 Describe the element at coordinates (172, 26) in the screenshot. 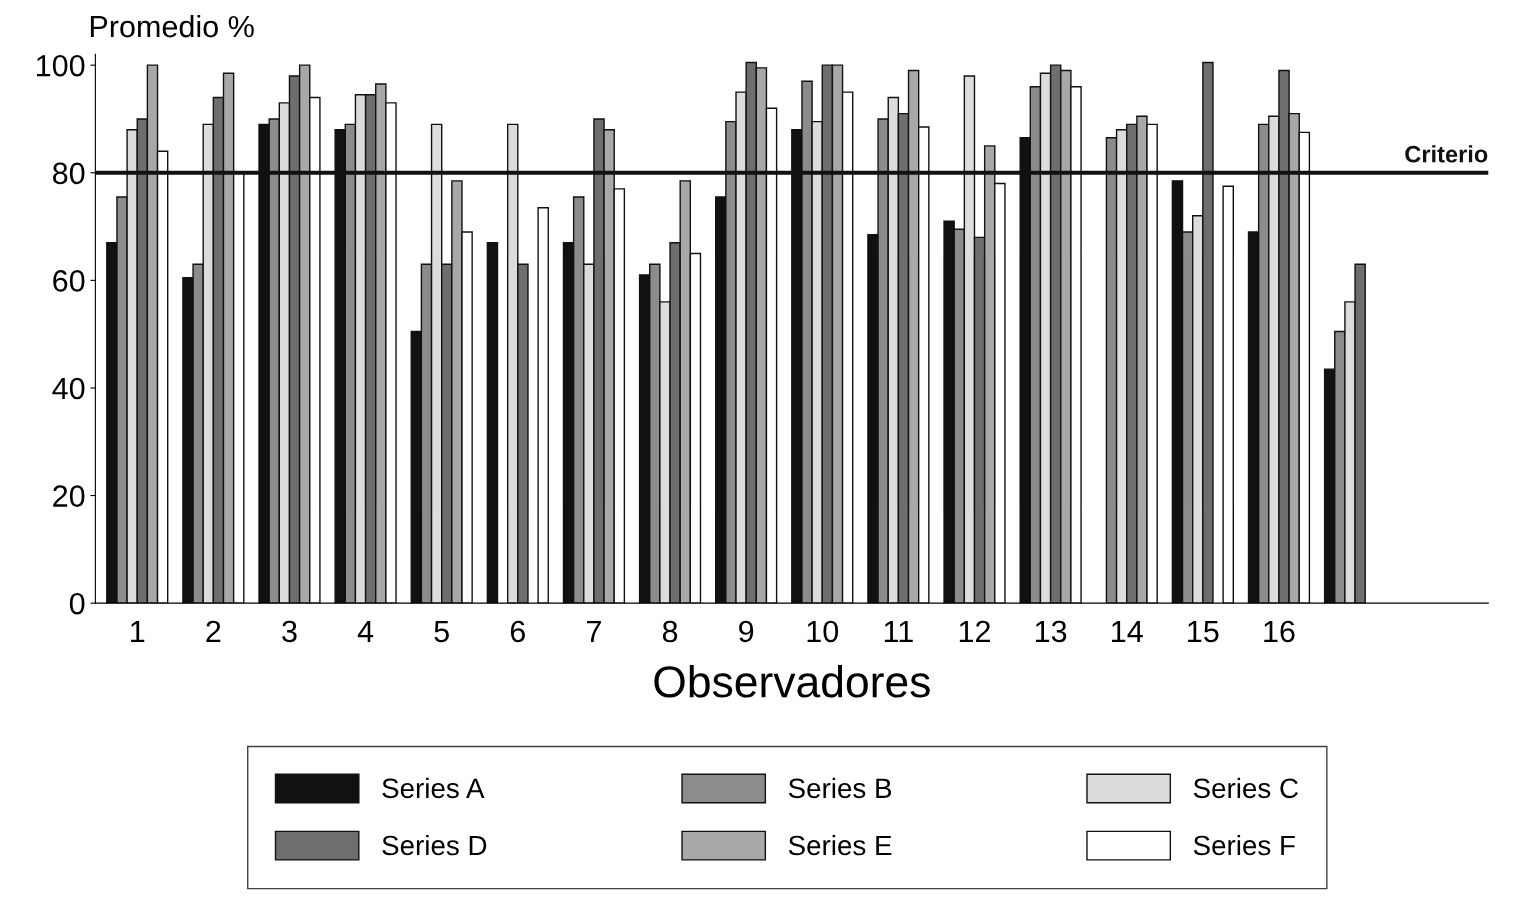

I see `y-axis-title: Promedio %` at that location.